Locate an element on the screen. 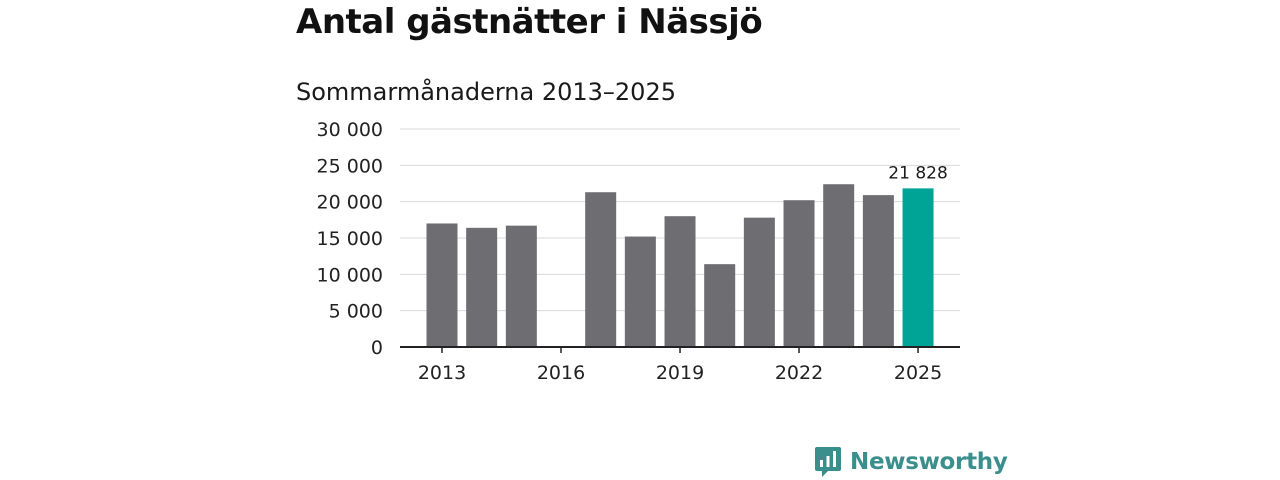 The width and height of the screenshot is (1280, 480). y-axis-ticks: 0 5 000 10 000 15 000 20 000 25 000 30 000 is located at coordinates (350, 239).